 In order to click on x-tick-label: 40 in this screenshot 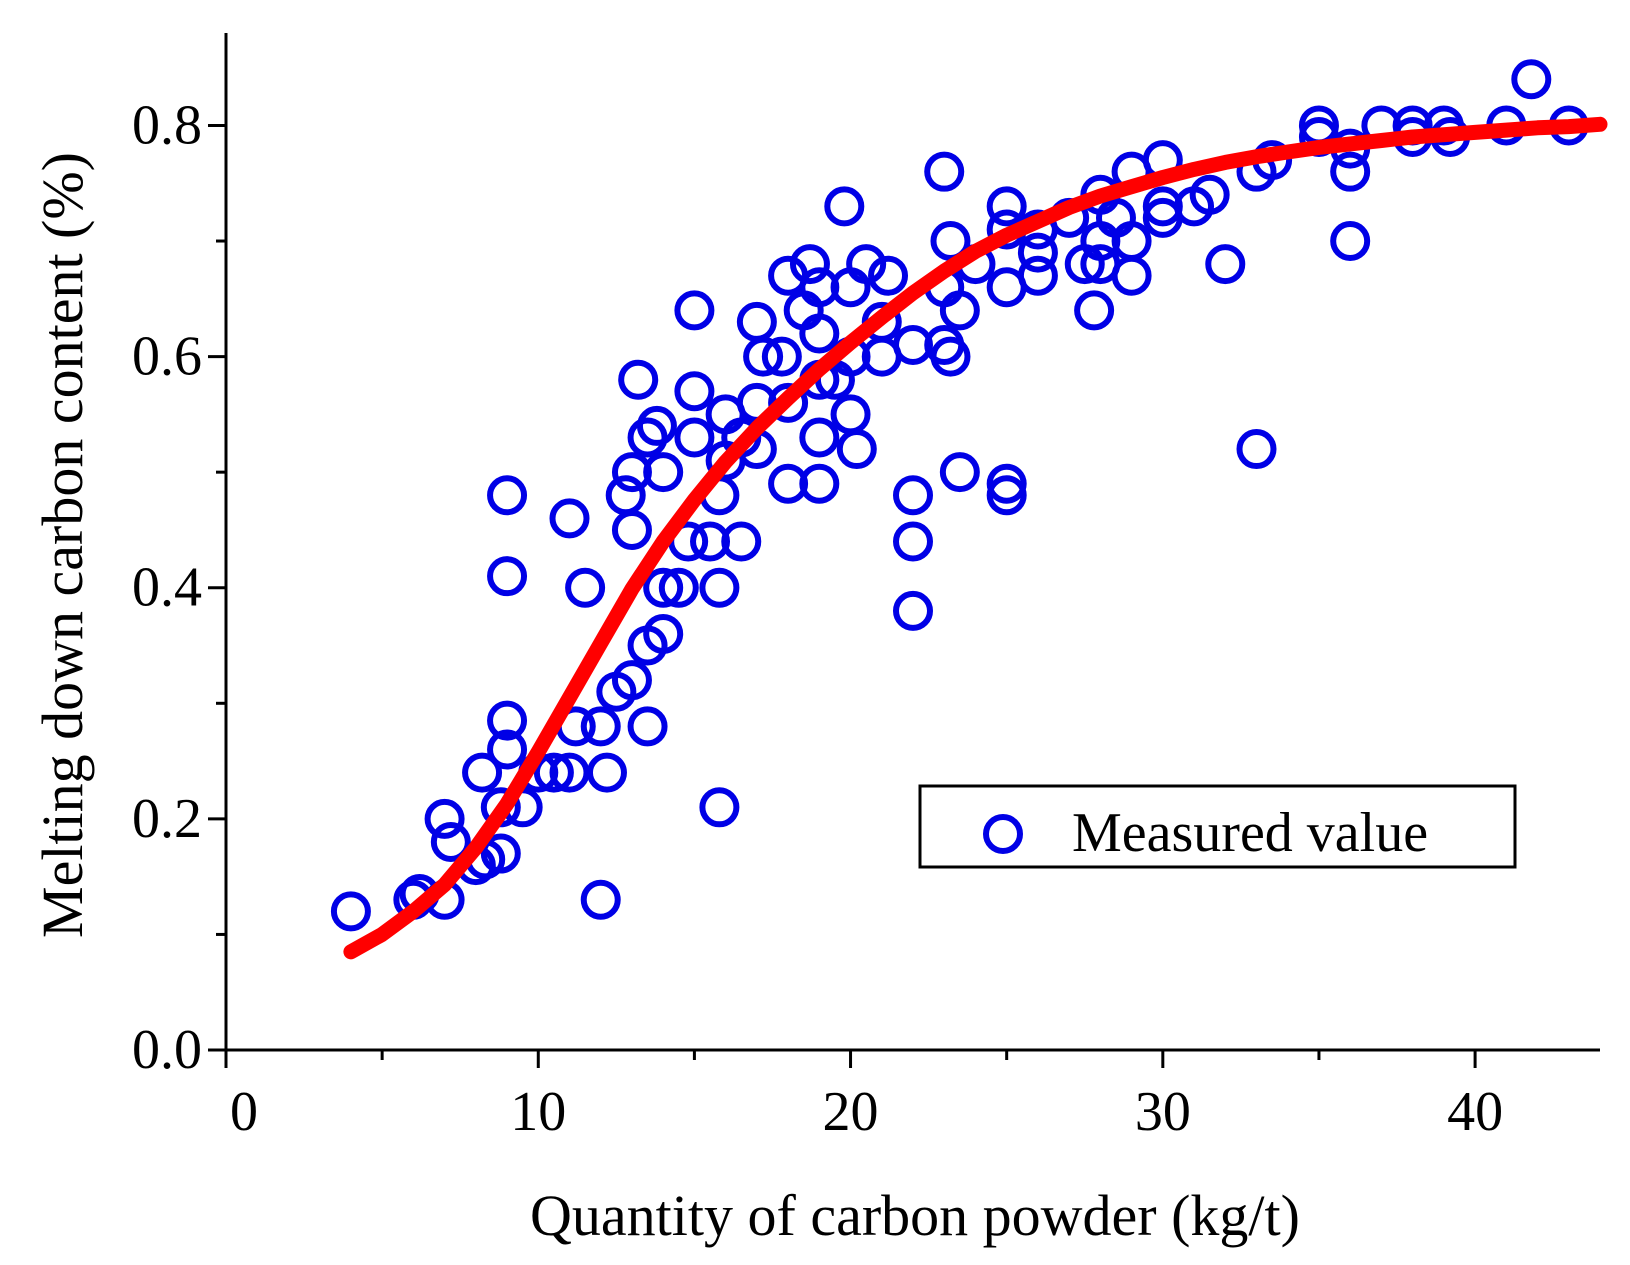, I will do `click(1475, 1112)`.